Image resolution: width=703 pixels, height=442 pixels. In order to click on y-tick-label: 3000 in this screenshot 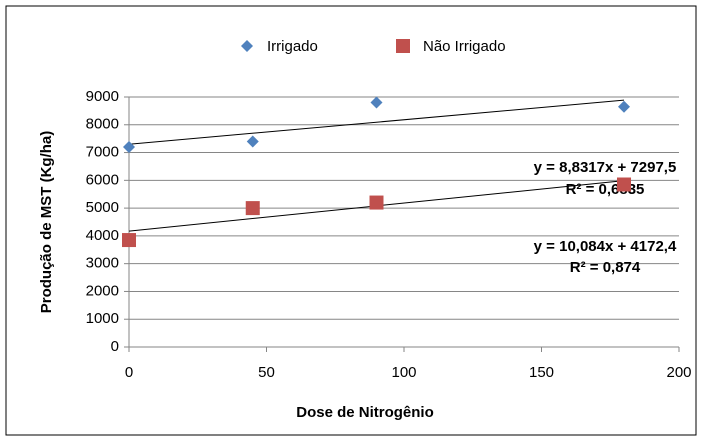, I will do `click(102, 263)`.